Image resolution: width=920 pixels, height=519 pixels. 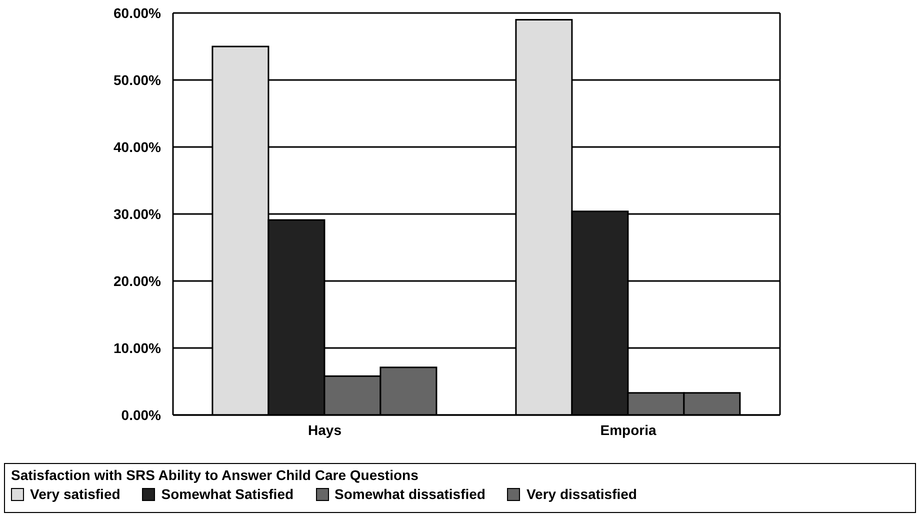 I want to click on legend-label: Somewhat Satisfied, so click(x=227, y=494).